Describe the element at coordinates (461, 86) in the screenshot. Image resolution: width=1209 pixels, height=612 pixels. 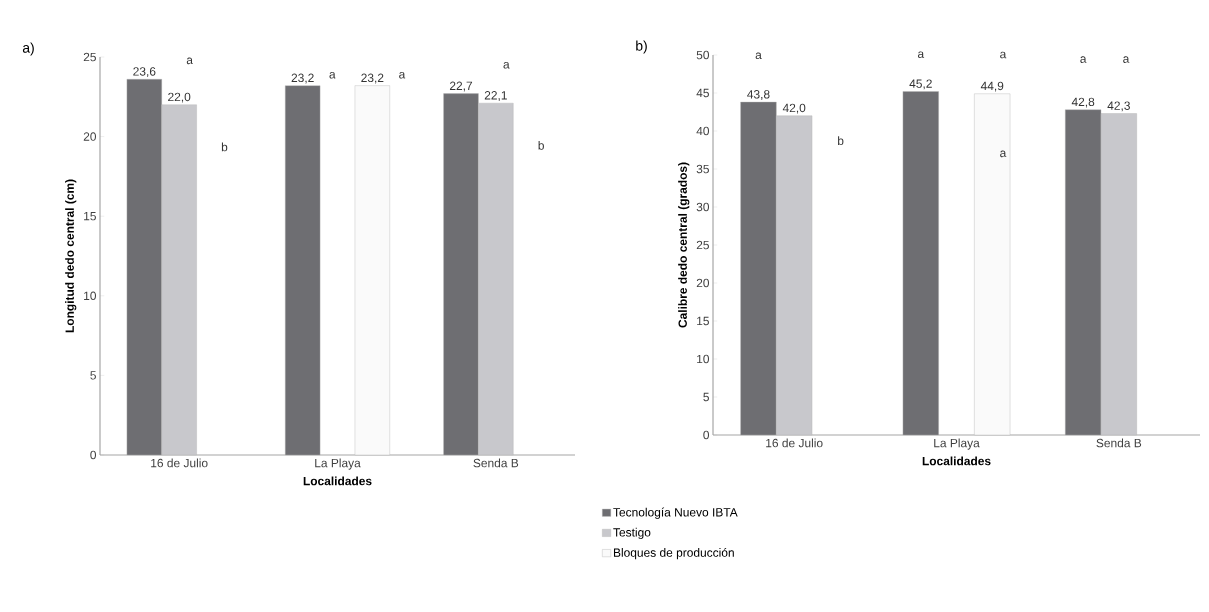
I see `data-label: 22,7` at that location.